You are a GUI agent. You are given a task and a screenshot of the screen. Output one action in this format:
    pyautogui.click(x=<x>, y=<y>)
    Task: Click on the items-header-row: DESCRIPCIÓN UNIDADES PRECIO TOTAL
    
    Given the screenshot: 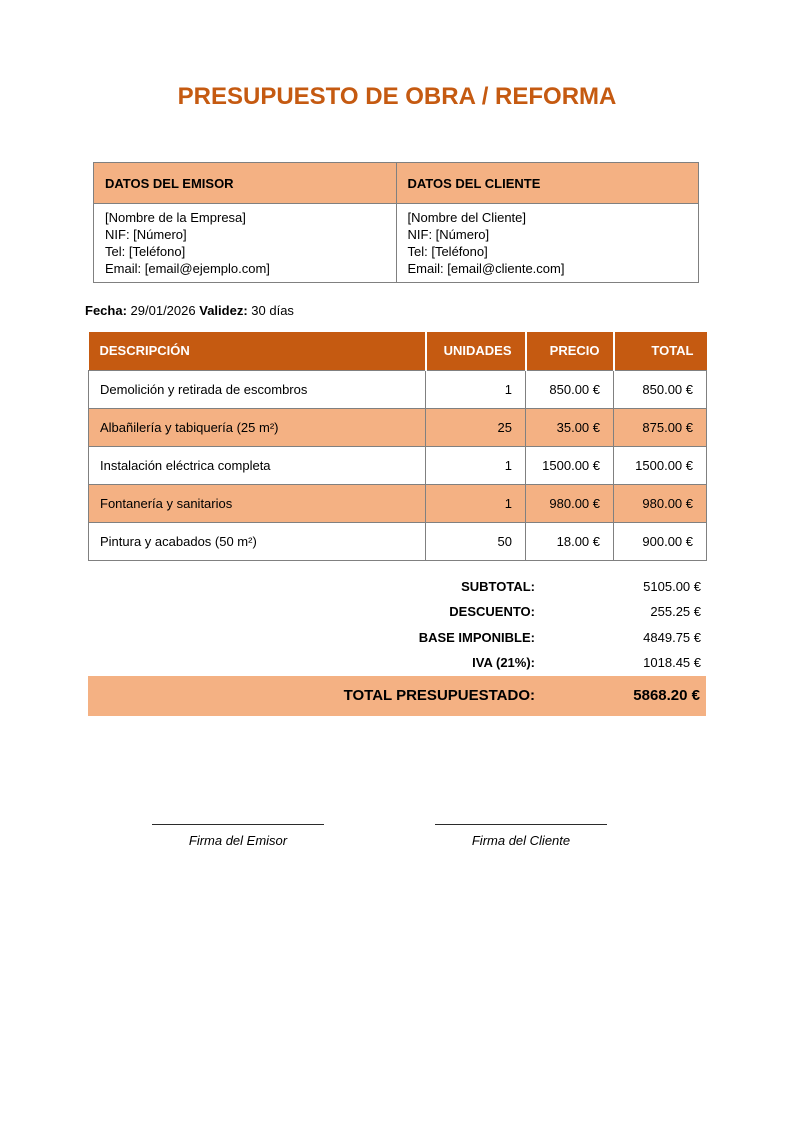 What is the action you would take?
    pyautogui.click(x=397, y=351)
    